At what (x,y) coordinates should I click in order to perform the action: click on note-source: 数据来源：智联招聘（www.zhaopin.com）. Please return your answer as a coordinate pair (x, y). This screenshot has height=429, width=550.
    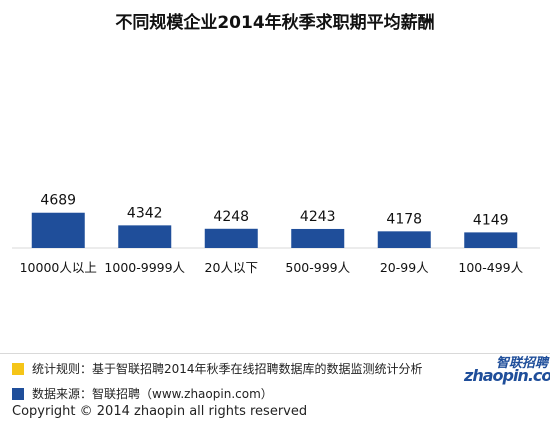
    Looking at the image, I should click on (142, 393).